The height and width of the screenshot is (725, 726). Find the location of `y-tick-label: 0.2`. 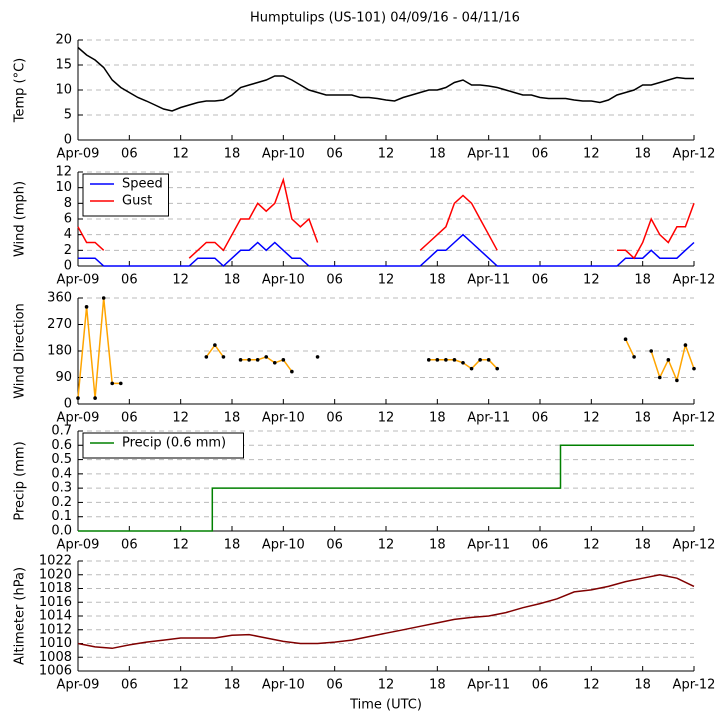

y-tick-label: 0.2 is located at coordinates (61, 502).